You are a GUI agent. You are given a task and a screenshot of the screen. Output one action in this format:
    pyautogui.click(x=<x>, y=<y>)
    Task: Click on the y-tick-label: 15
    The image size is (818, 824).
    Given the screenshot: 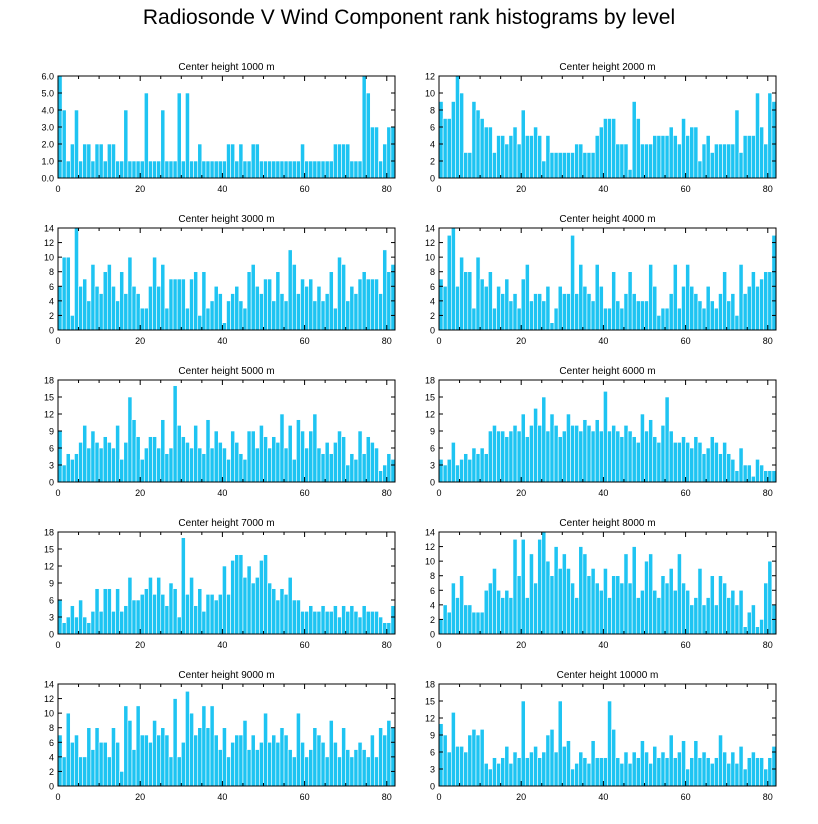 What is the action you would take?
    pyautogui.click(x=430, y=702)
    